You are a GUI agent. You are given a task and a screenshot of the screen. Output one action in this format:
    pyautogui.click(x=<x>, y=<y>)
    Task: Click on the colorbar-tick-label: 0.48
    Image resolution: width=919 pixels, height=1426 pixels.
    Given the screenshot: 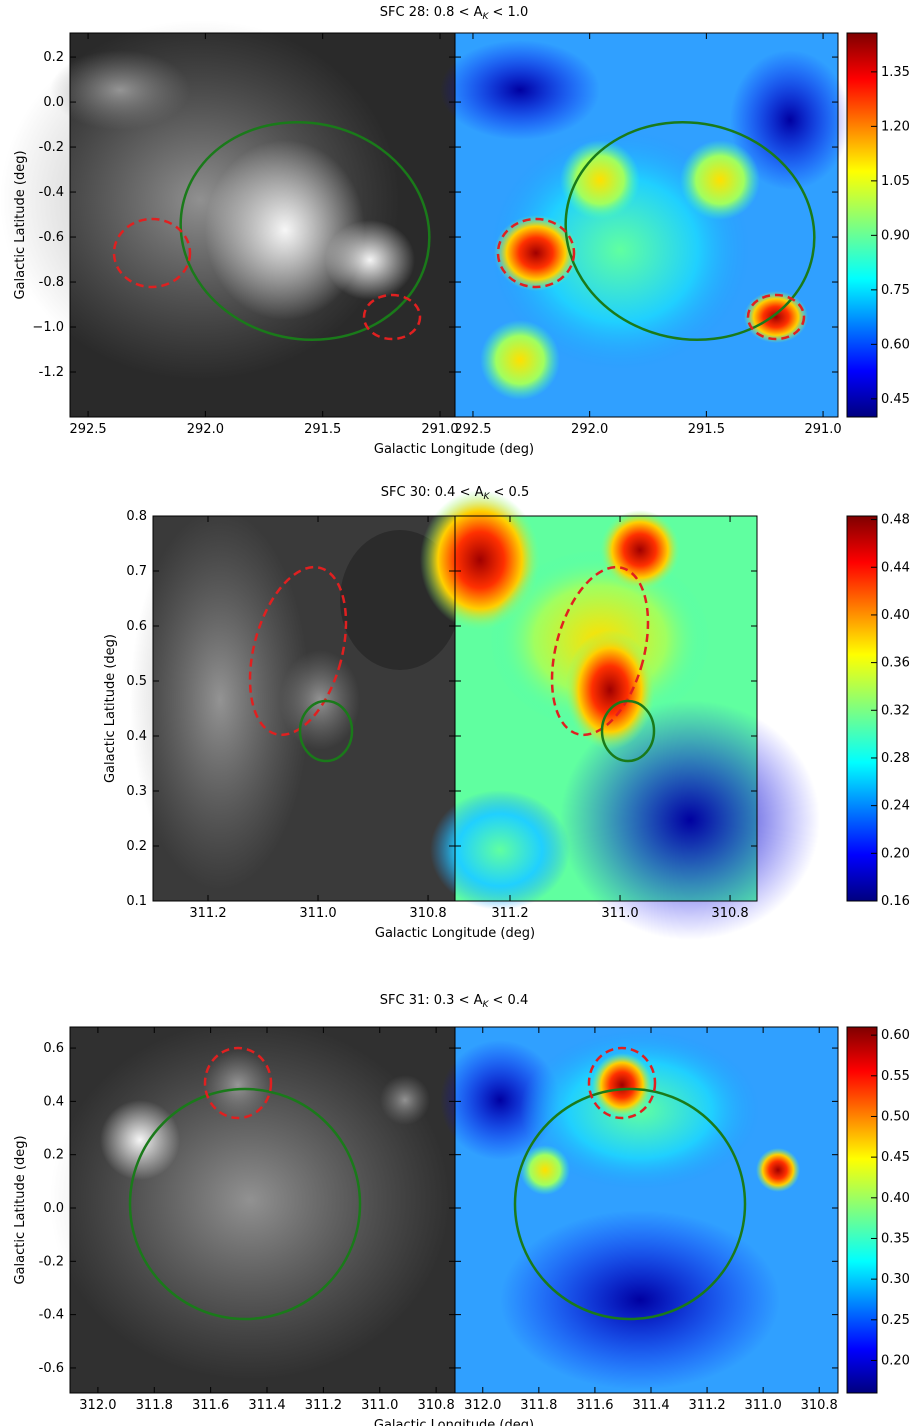 What is the action you would take?
    pyautogui.click(x=895, y=519)
    